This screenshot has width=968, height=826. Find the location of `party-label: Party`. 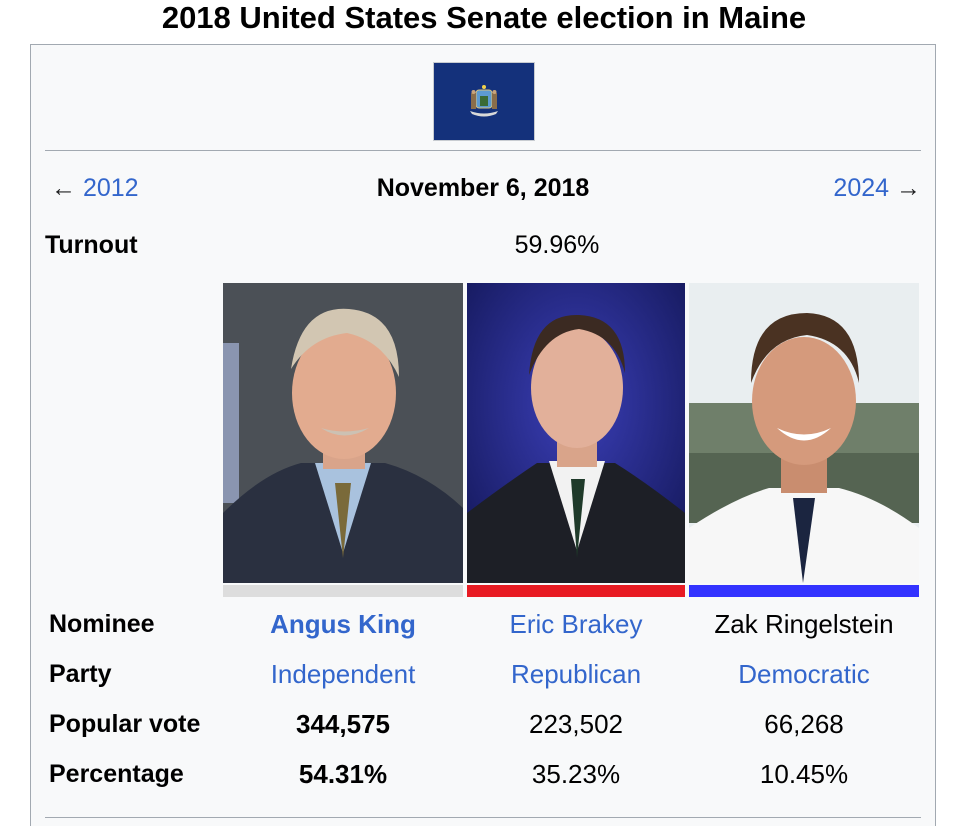

party-label: Party is located at coordinates (80, 674).